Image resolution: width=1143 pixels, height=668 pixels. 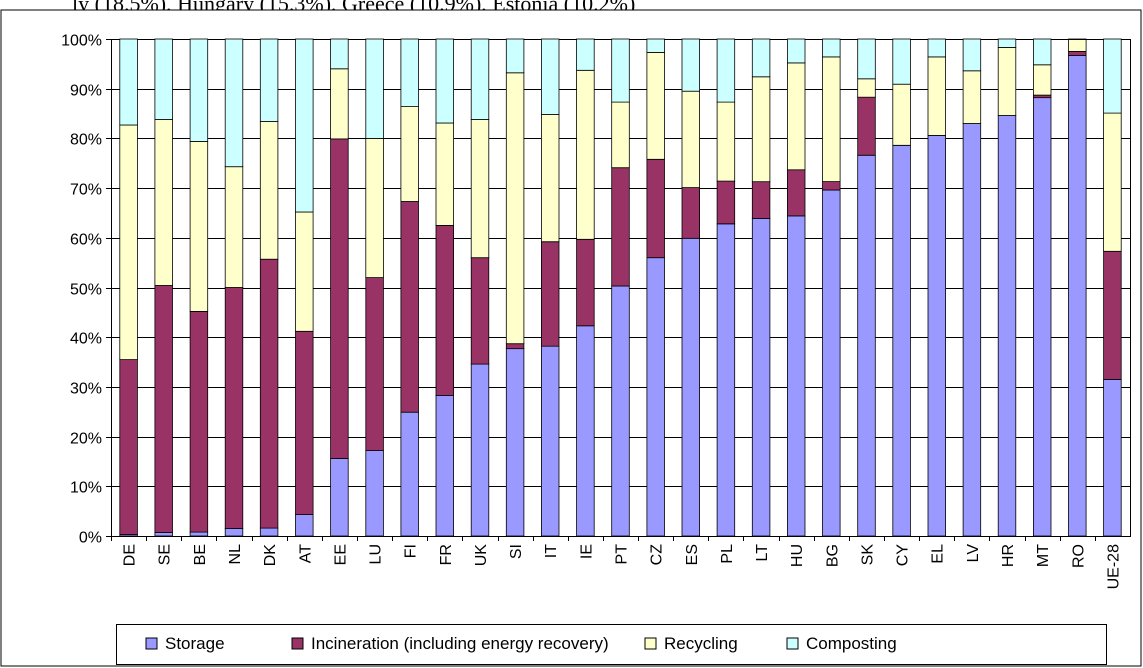 I want to click on bar-segment-recycling-el, so click(x=937, y=96).